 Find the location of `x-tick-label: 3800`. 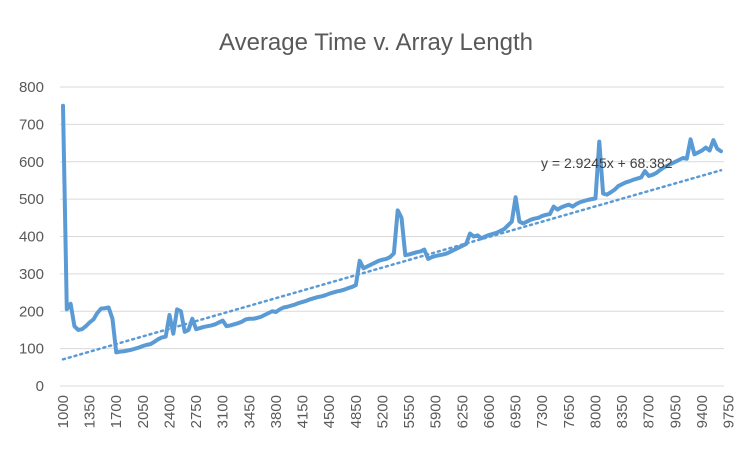

x-tick-label: 3800 is located at coordinates (276, 411).